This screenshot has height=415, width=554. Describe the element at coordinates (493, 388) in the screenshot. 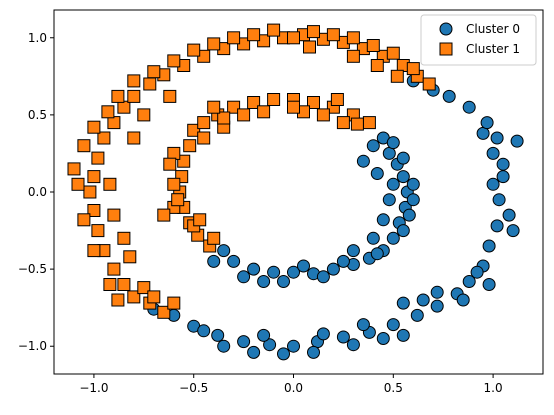

I see `x-tick-label: 1.0` at that location.